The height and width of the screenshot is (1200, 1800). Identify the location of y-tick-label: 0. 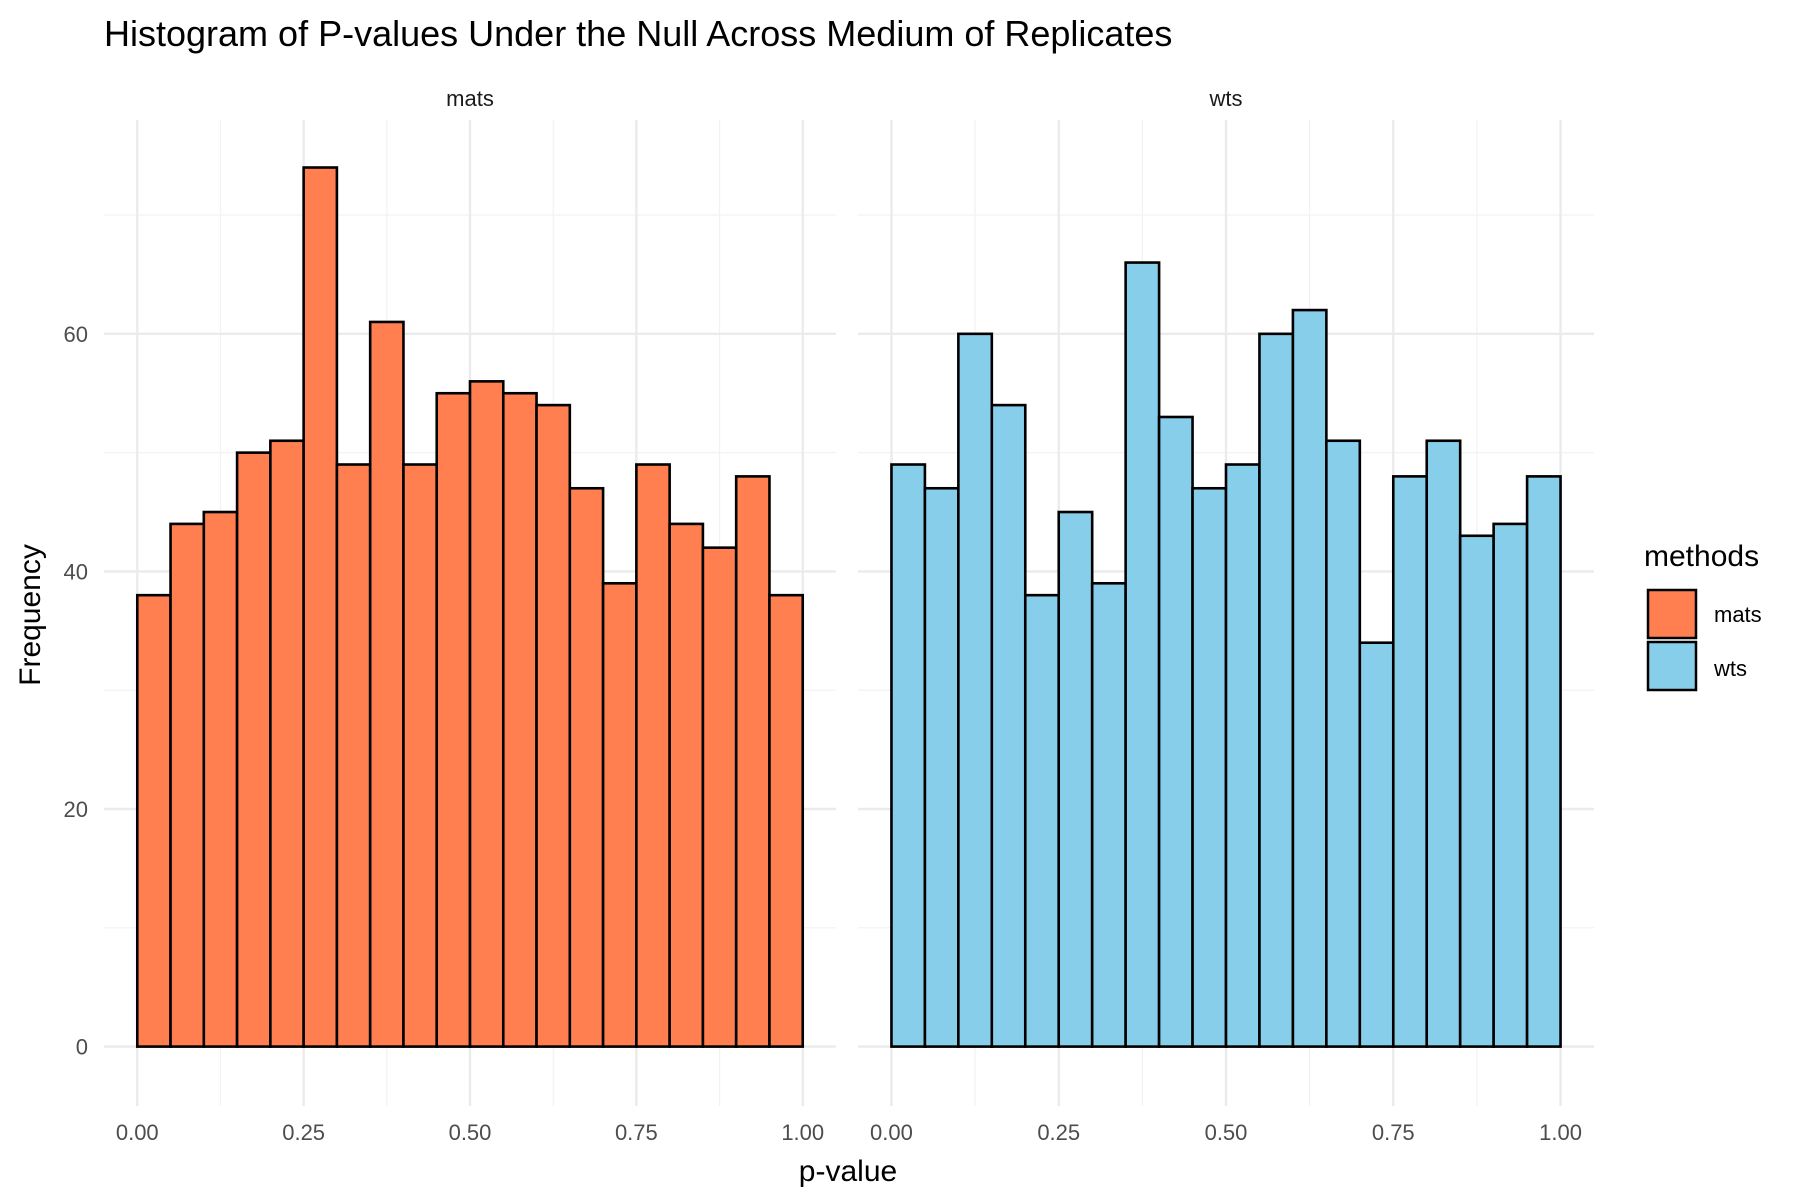
(82, 1047).